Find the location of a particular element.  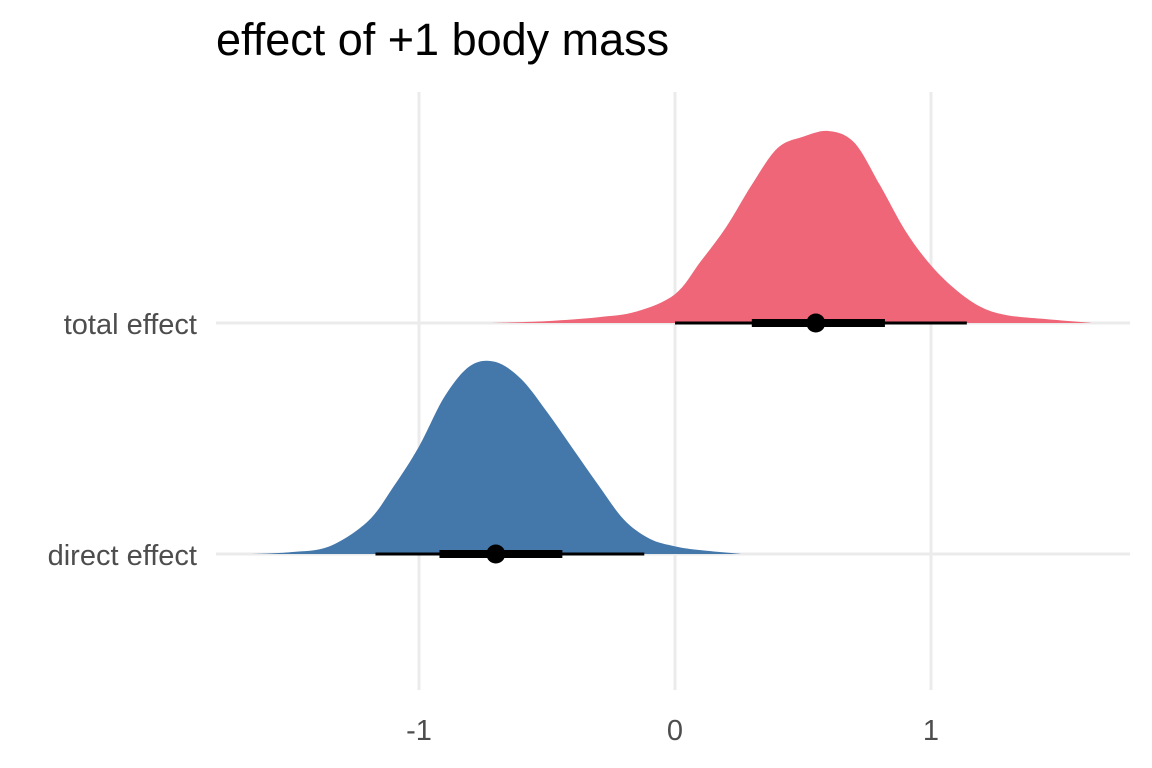

x-tick-label: 1 is located at coordinates (931, 731).